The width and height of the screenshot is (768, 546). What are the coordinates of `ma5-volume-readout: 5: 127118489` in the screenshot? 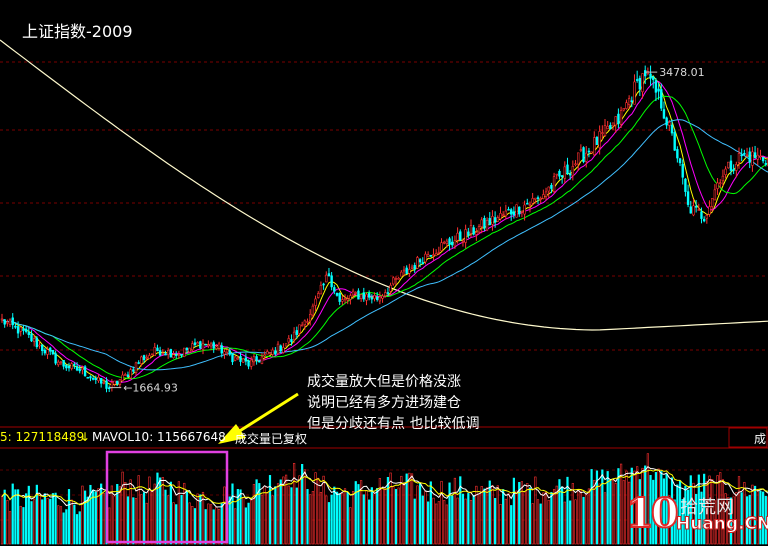 It's located at (42, 437).